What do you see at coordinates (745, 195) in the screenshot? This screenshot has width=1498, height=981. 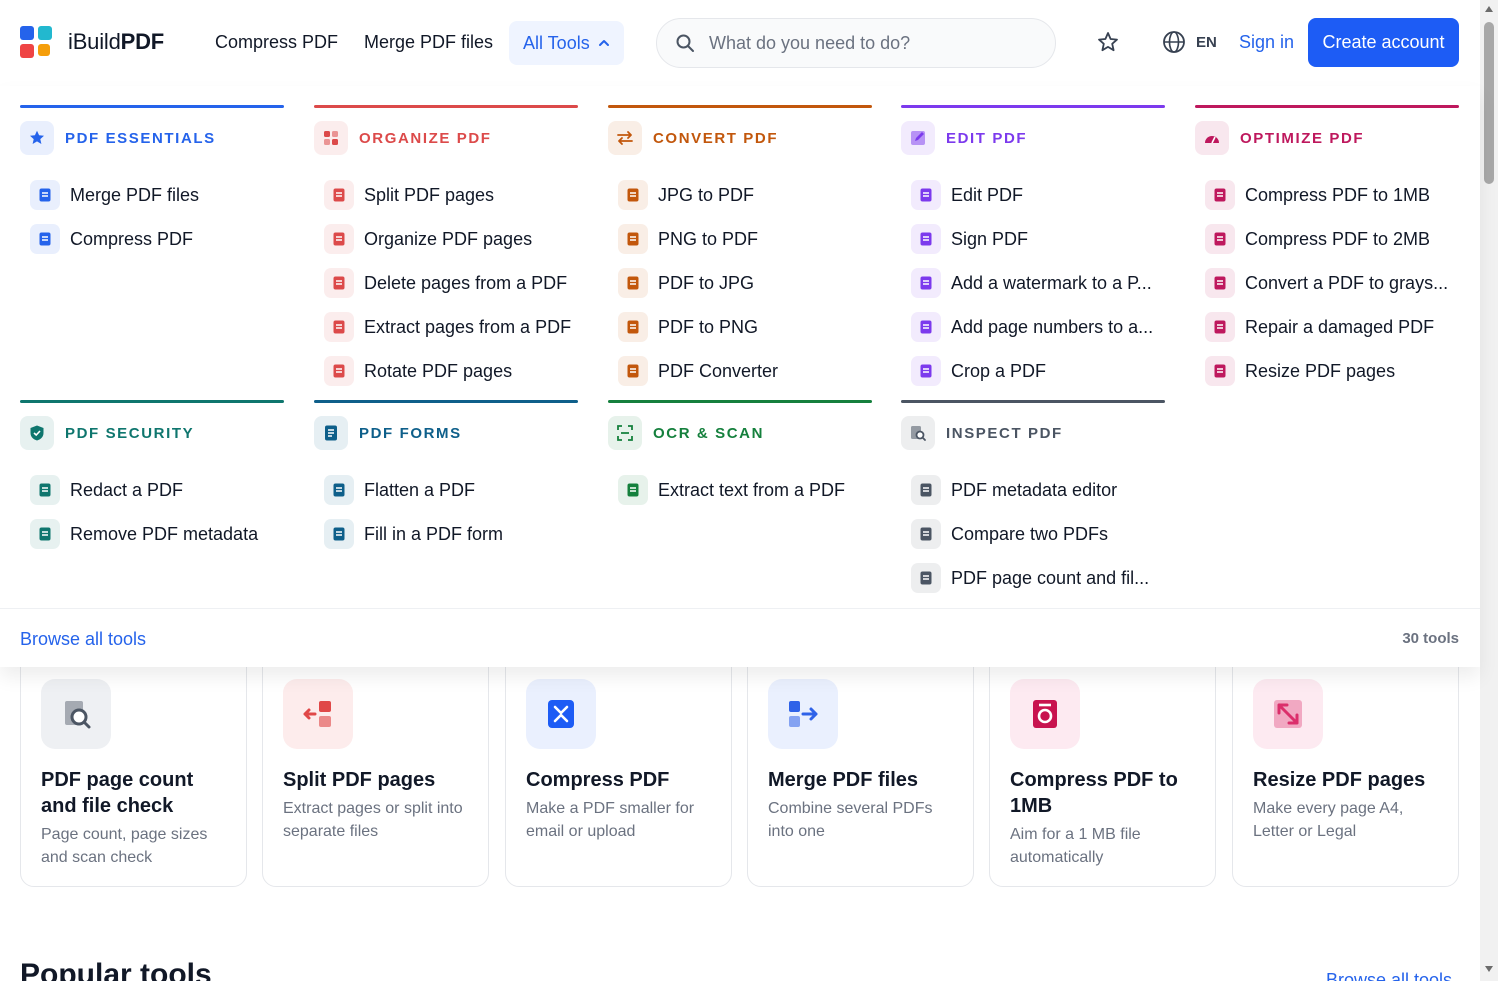 I see `menu-item: JPG to PDF` at bounding box center [745, 195].